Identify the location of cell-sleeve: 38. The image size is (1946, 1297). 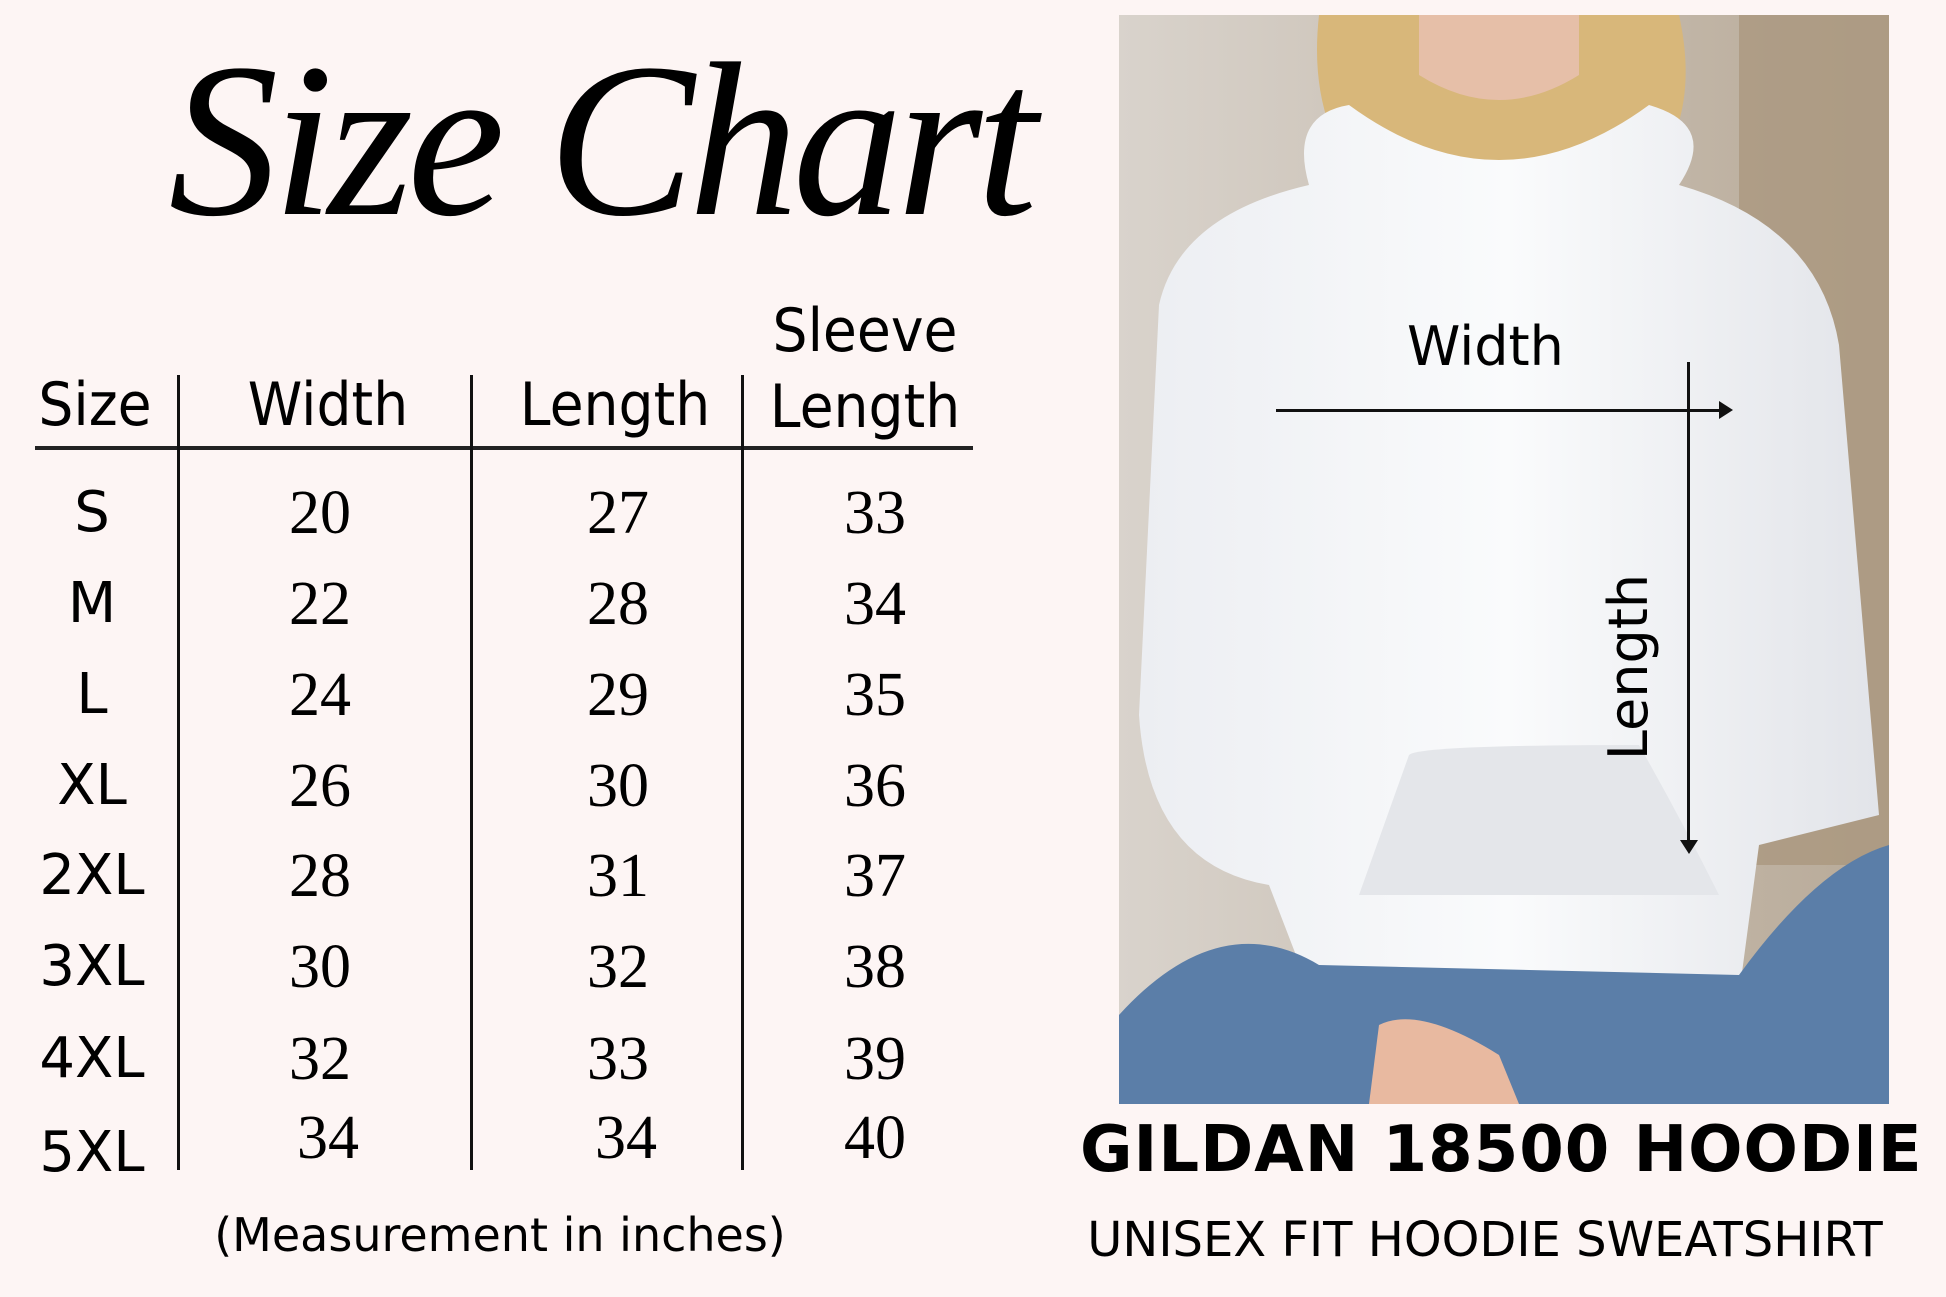
(875, 967).